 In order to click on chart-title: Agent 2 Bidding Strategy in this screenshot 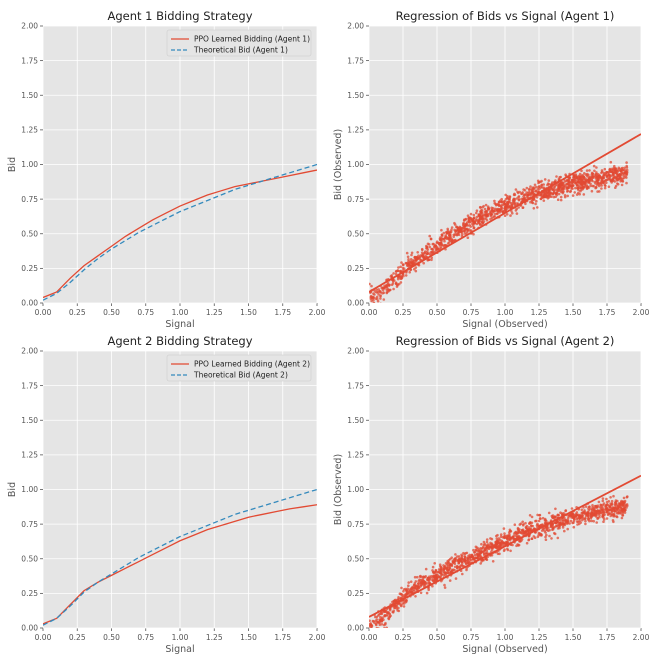, I will do `click(179, 341)`.